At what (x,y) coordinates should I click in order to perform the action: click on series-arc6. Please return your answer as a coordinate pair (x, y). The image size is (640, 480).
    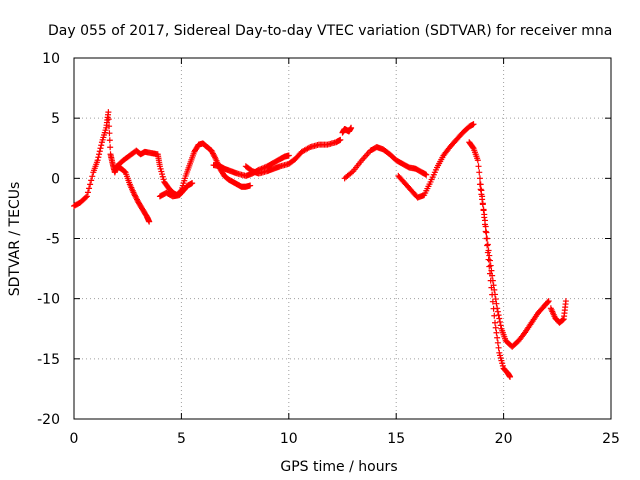
    Looking at the image, I should click on (347, 130).